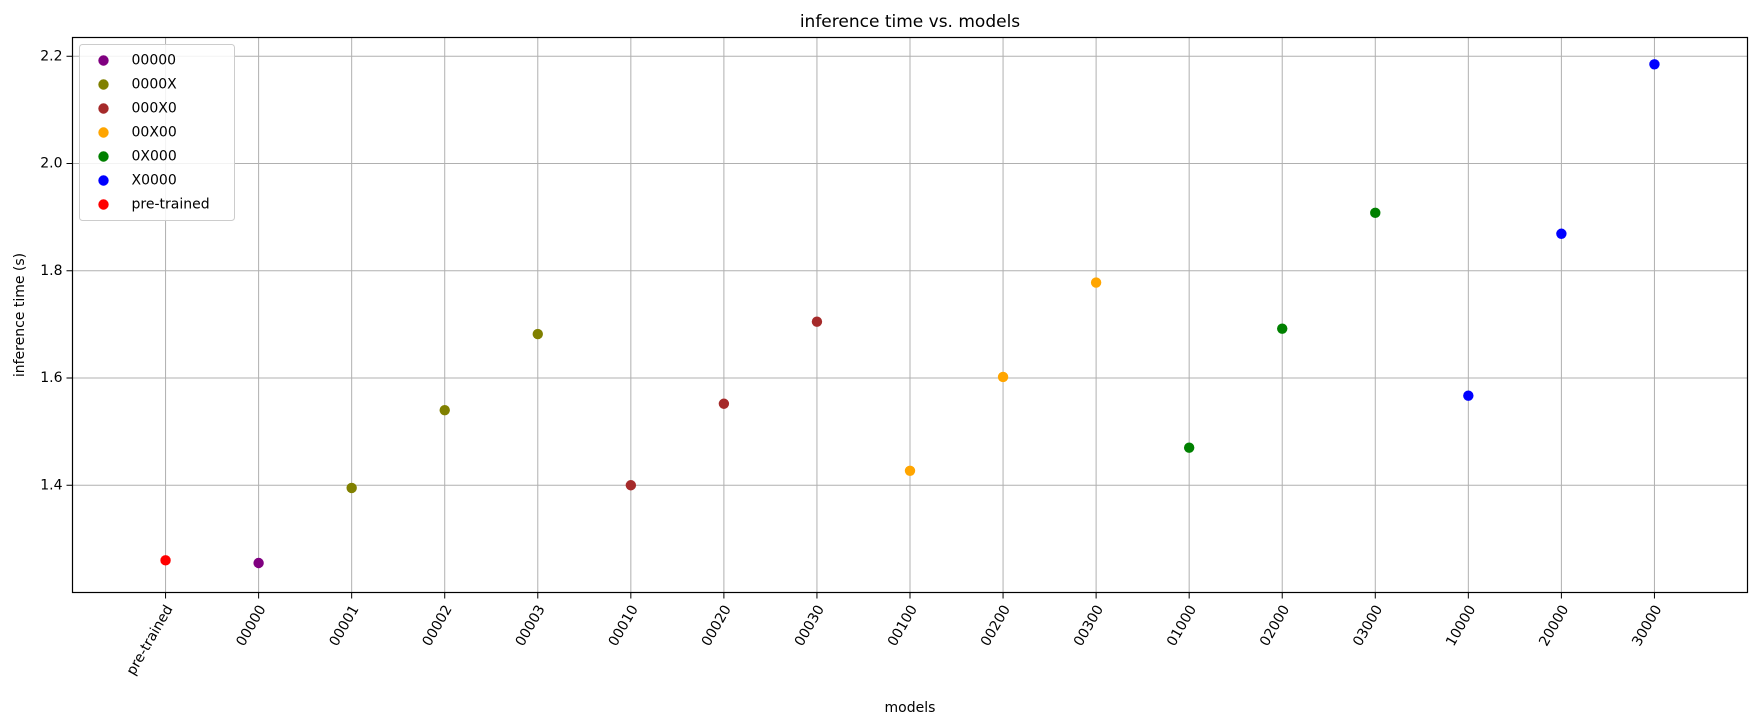 Image resolution: width=1761 pixels, height=725 pixels. What do you see at coordinates (51, 56) in the screenshot?
I see `y-tick-label: 2.2` at bounding box center [51, 56].